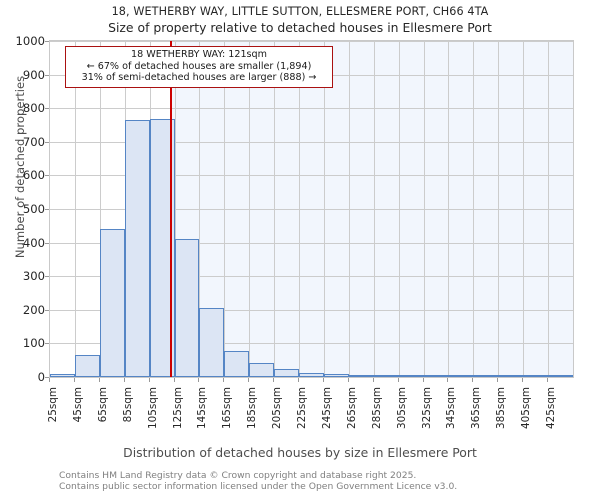  I want to click on x-tick-label: 225sqm, so click(302, 408).